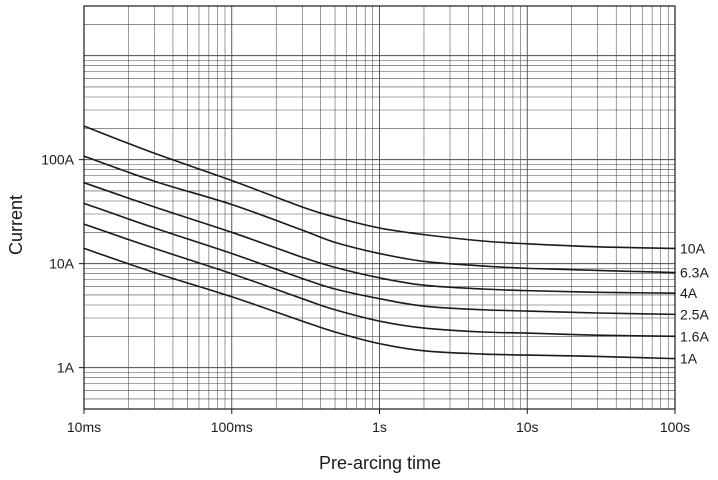  I want to click on y-axis-title: Current, so click(16, 225).